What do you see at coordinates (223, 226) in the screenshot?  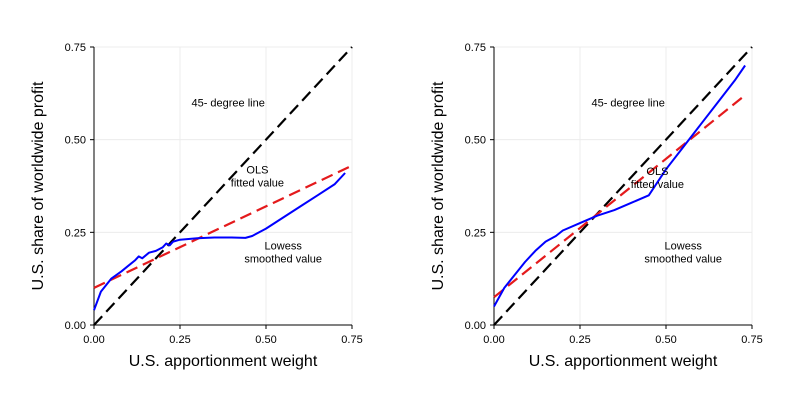 I see `series-ols-fitted-line` at bounding box center [223, 226].